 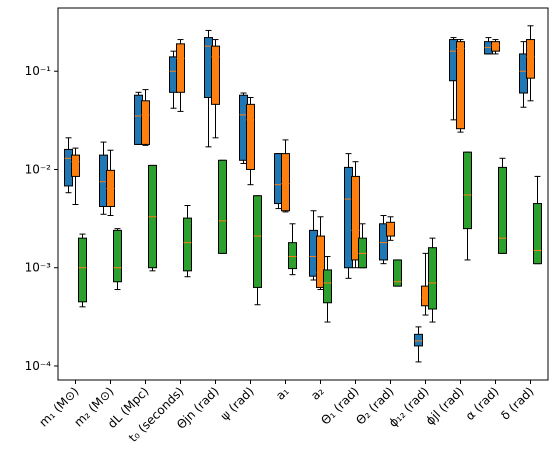 I want to click on x-tick-label: Θ₁ (rad), so click(x=339, y=405).